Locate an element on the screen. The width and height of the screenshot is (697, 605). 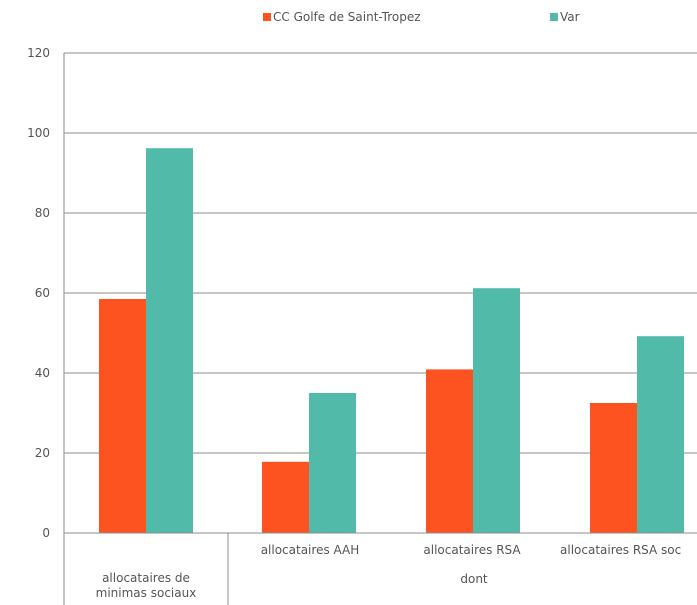
legend-swatch-var is located at coordinates (554, 17).